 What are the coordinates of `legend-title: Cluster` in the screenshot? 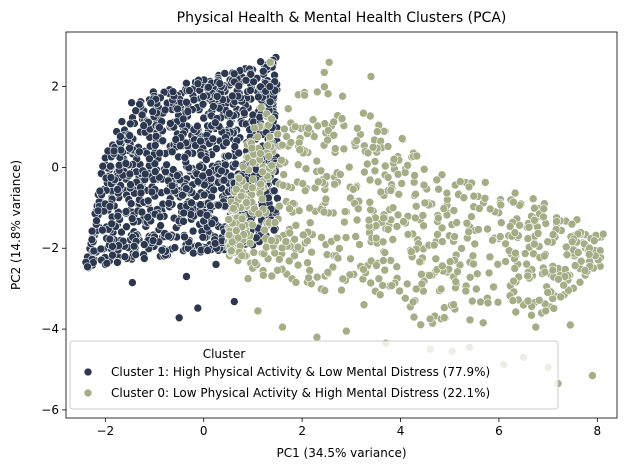 It's located at (224, 354).